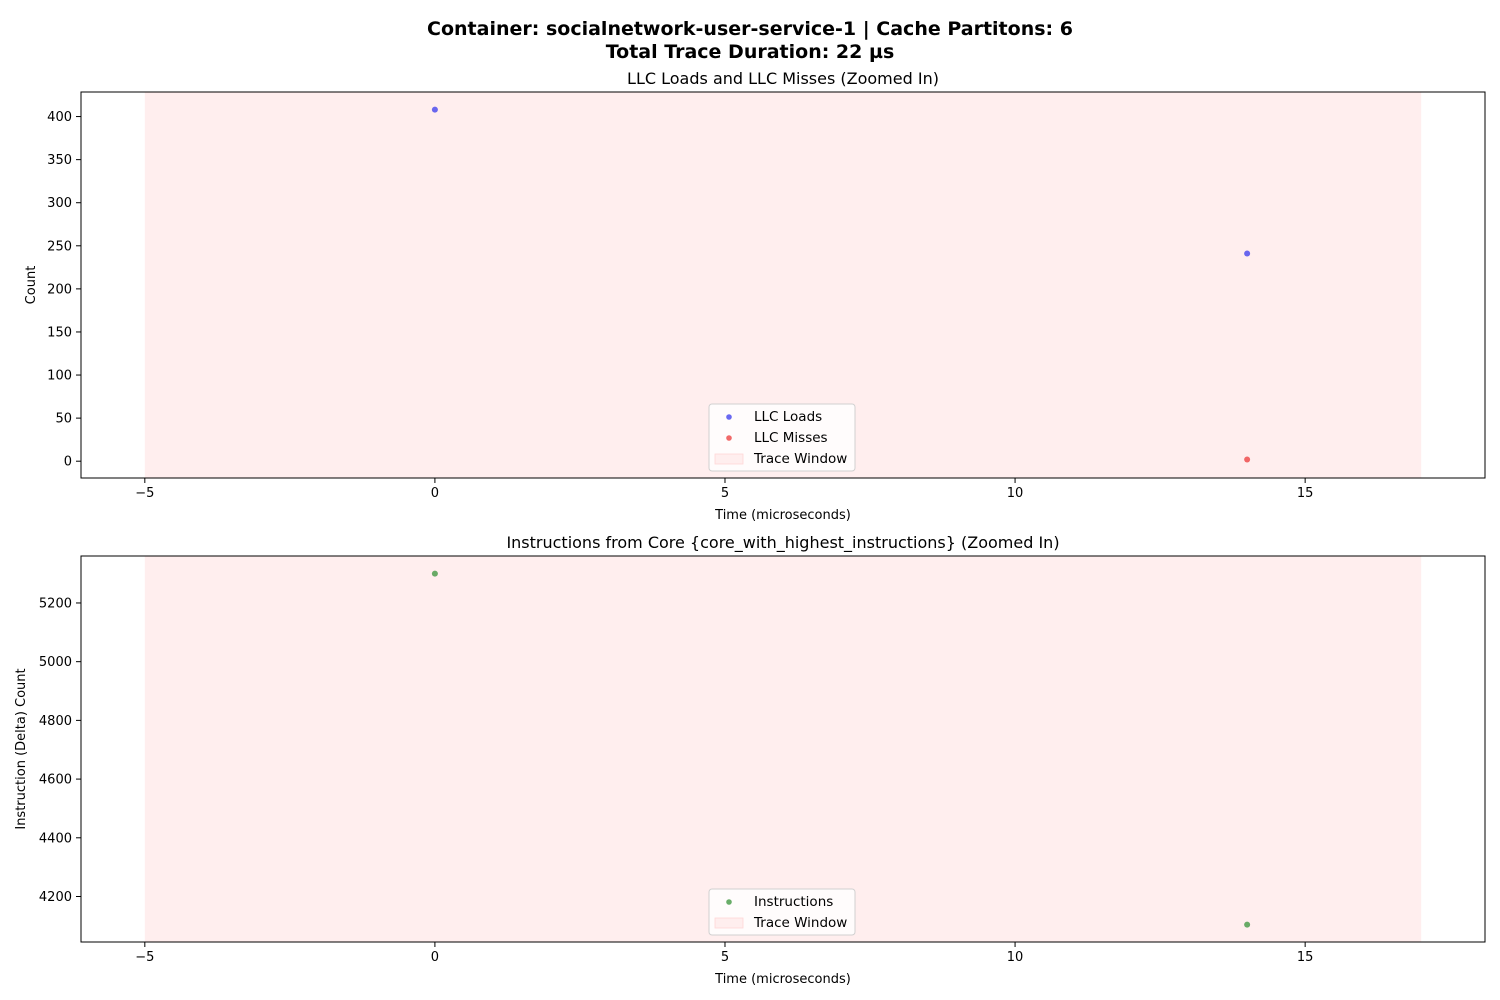 This screenshot has height=1000, width=1500. I want to click on axes-title: LLC Loads and LLC Misses (Zoomed In), so click(783, 78).